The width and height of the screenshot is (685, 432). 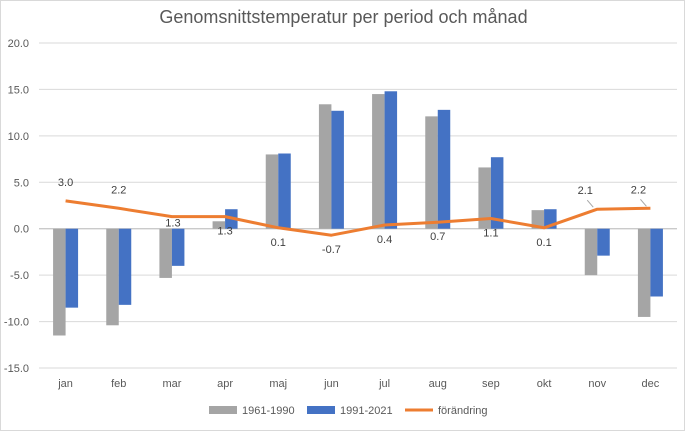 What do you see at coordinates (268, 411) in the screenshot?
I see `legend-label: 1961-1990` at bounding box center [268, 411].